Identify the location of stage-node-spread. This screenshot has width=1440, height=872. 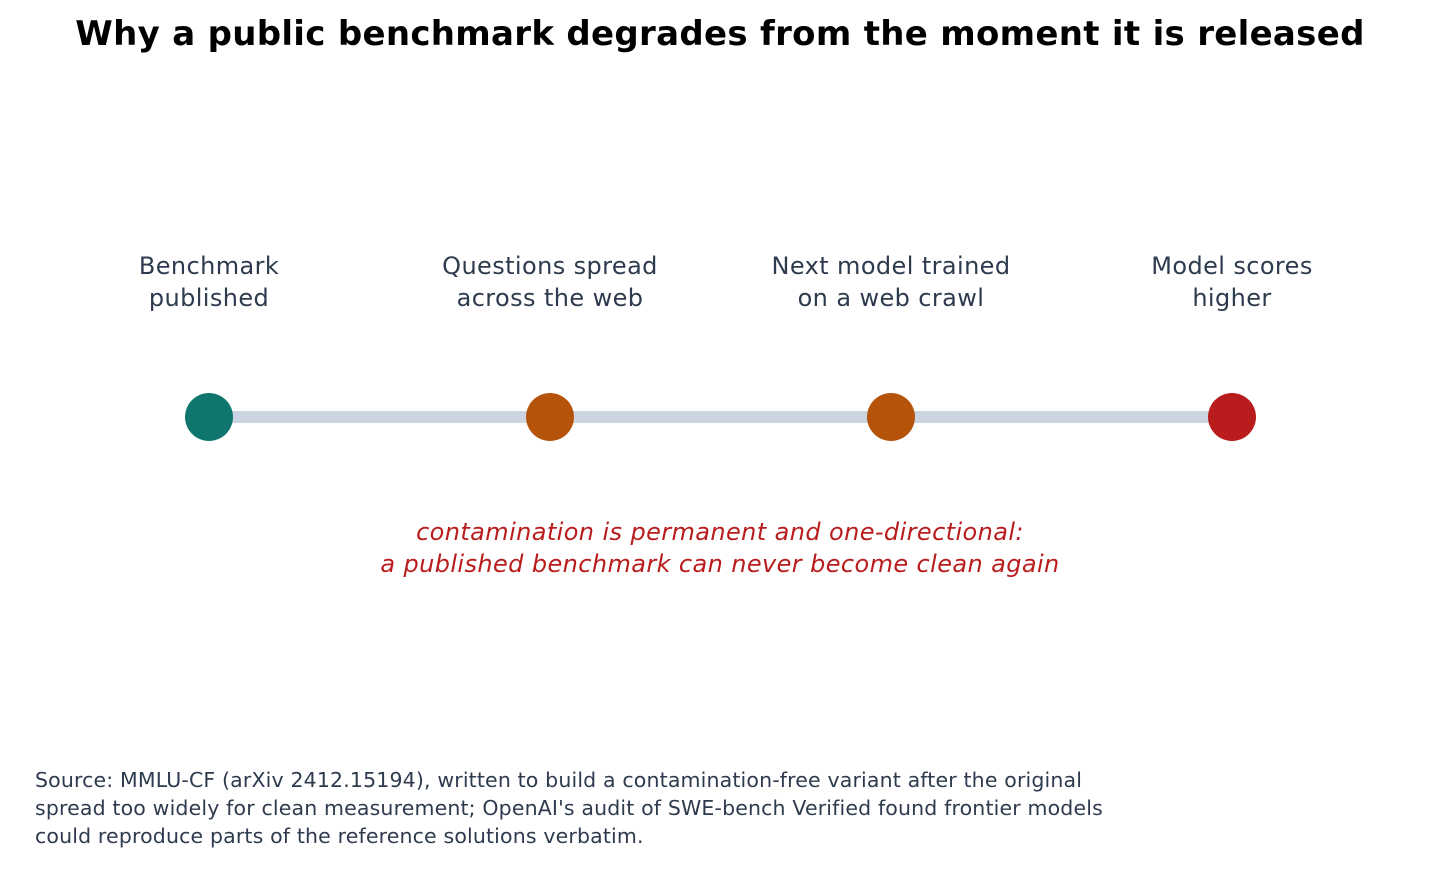
(550, 417).